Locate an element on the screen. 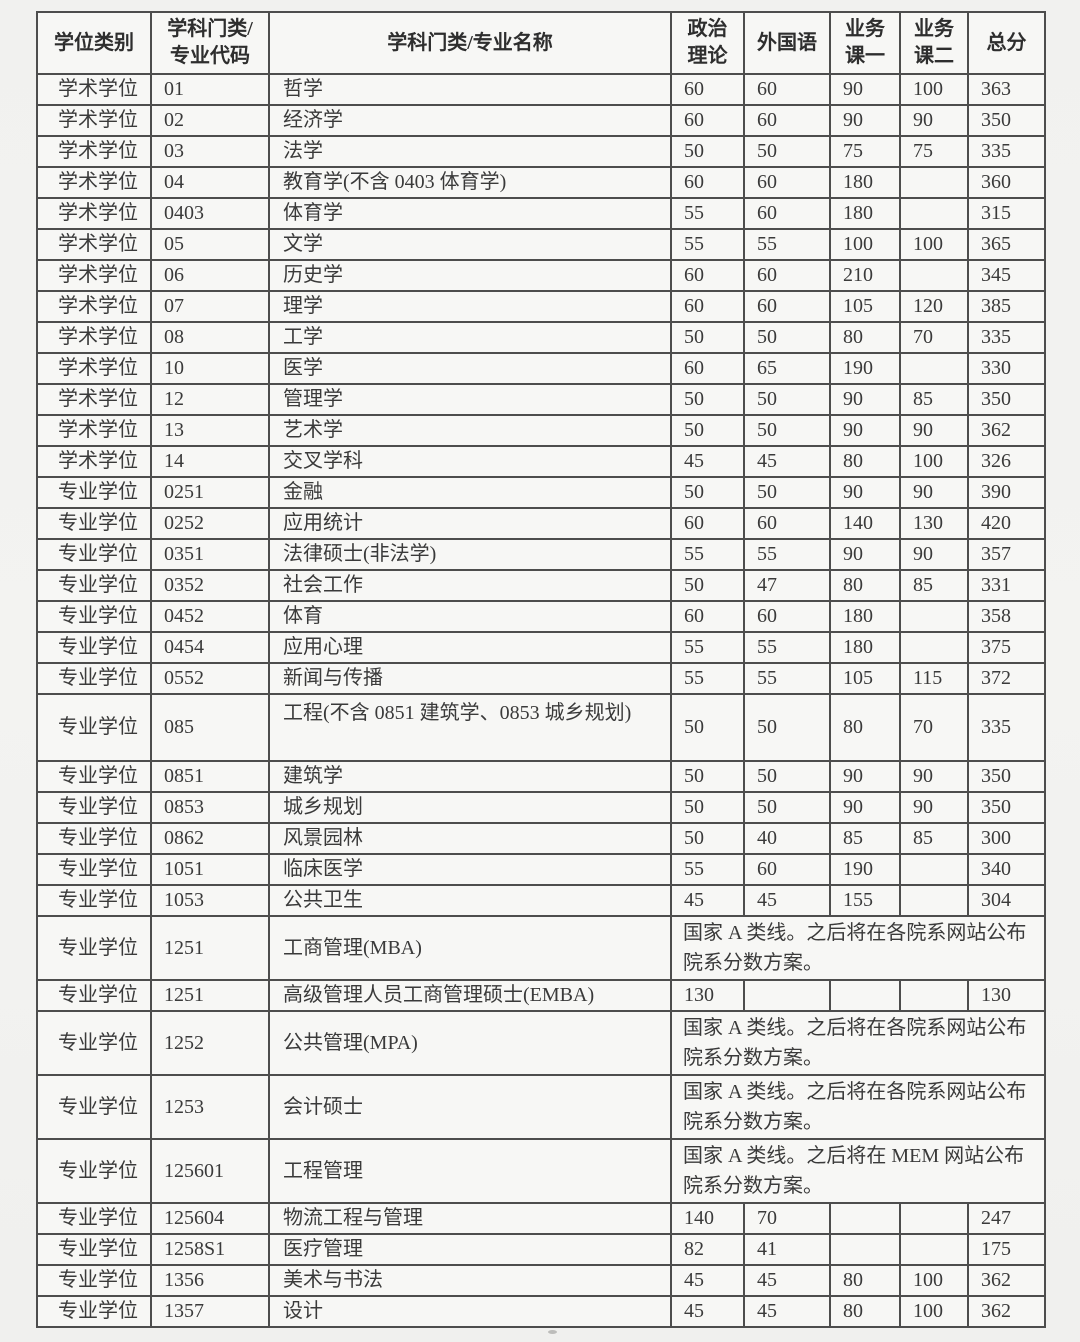 This screenshot has width=1080, height=1342. header-label: 外国语 is located at coordinates (787, 42).